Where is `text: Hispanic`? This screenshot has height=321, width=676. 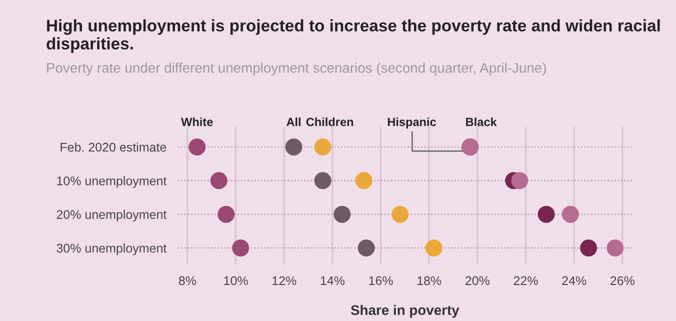
text: Hispanic is located at coordinates (412, 122).